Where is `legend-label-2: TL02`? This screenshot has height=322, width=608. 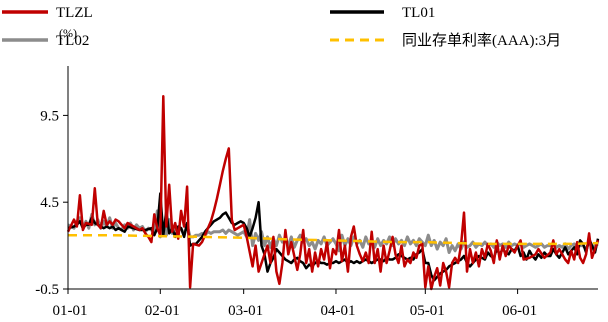 legend-label-2: TL02 is located at coordinates (72, 41).